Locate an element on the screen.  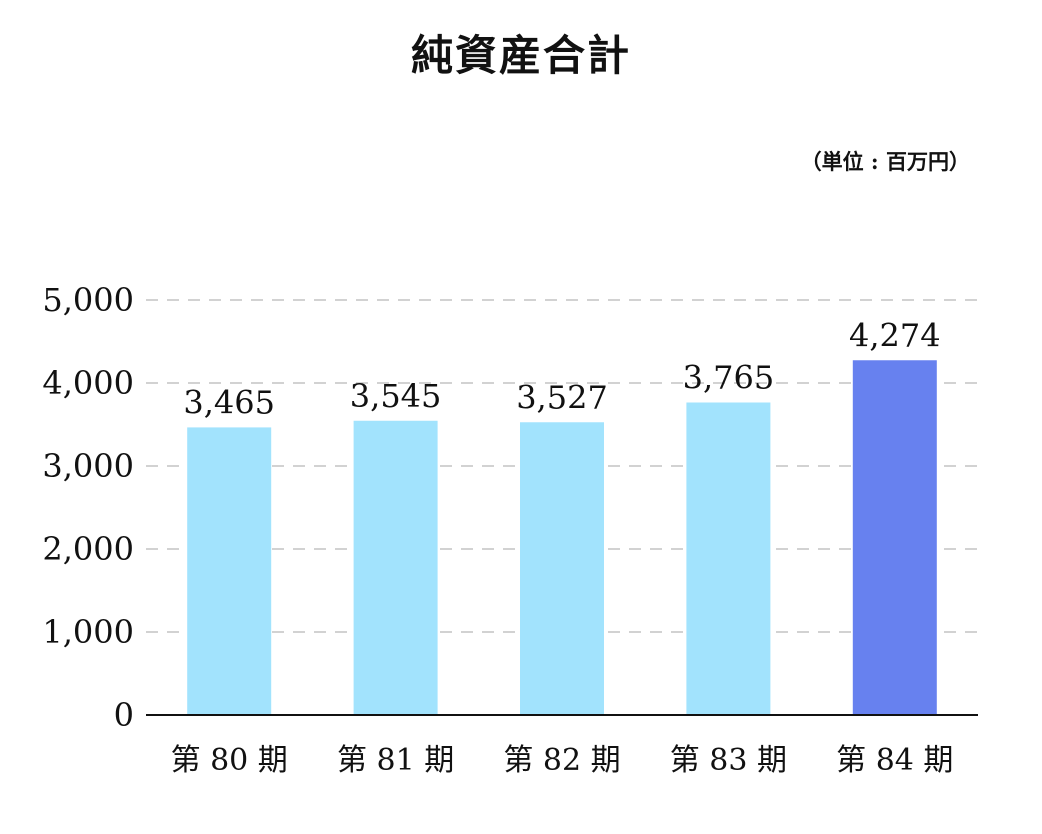
x-category-label-5: 第 84 期 is located at coordinates (894, 760).